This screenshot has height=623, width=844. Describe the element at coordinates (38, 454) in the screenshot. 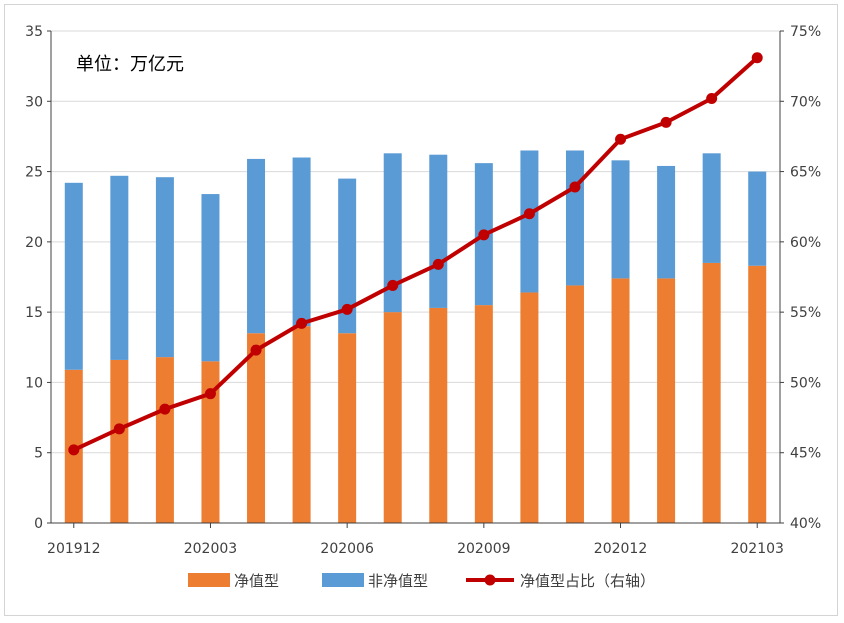

I see `left-axis-tick-label: 5` at that location.